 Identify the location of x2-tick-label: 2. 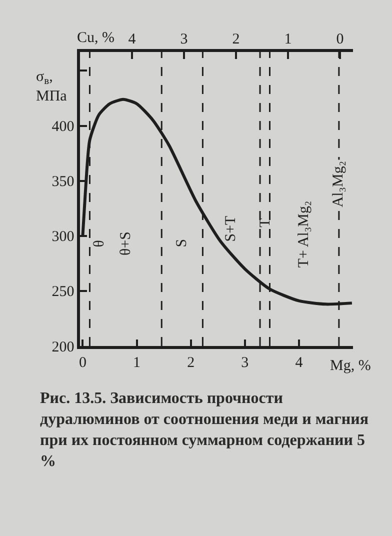
(236, 39).